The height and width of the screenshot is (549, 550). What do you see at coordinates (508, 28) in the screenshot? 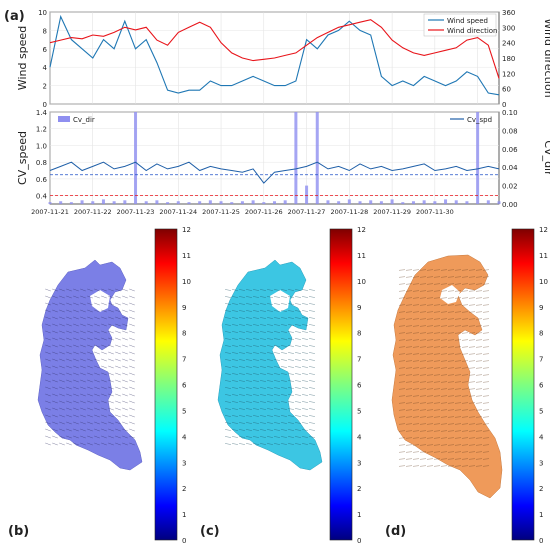
I see `y2-tick-label: 300` at bounding box center [508, 28].